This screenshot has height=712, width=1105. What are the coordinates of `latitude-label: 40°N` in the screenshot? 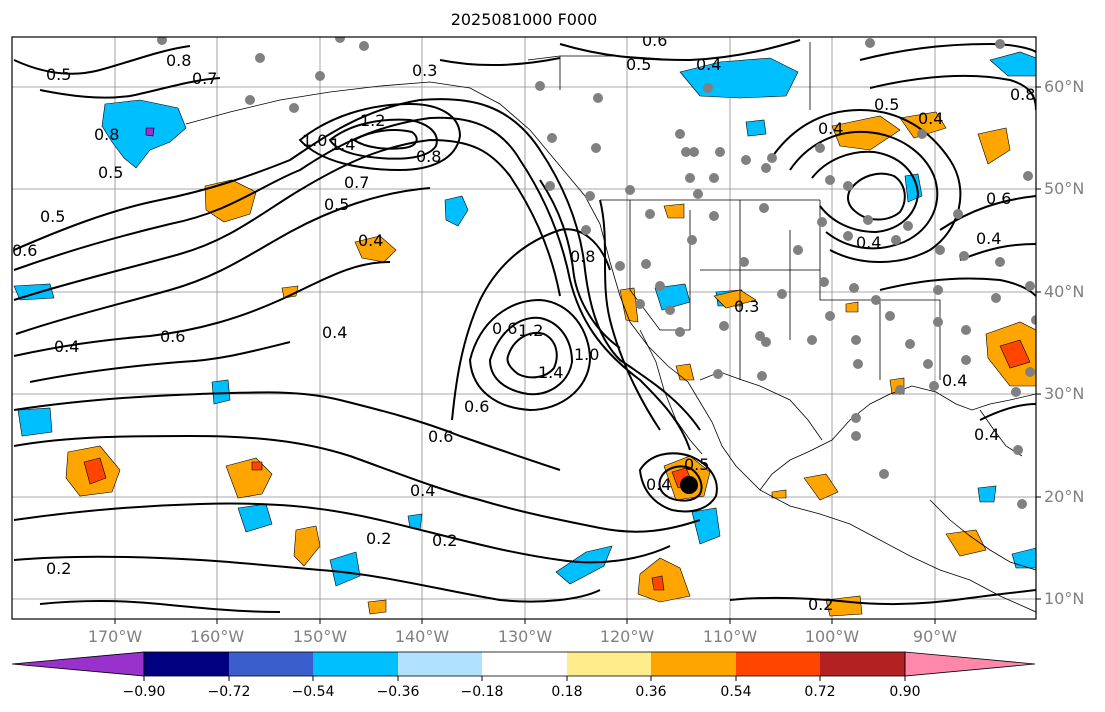 It's located at (1064, 291).